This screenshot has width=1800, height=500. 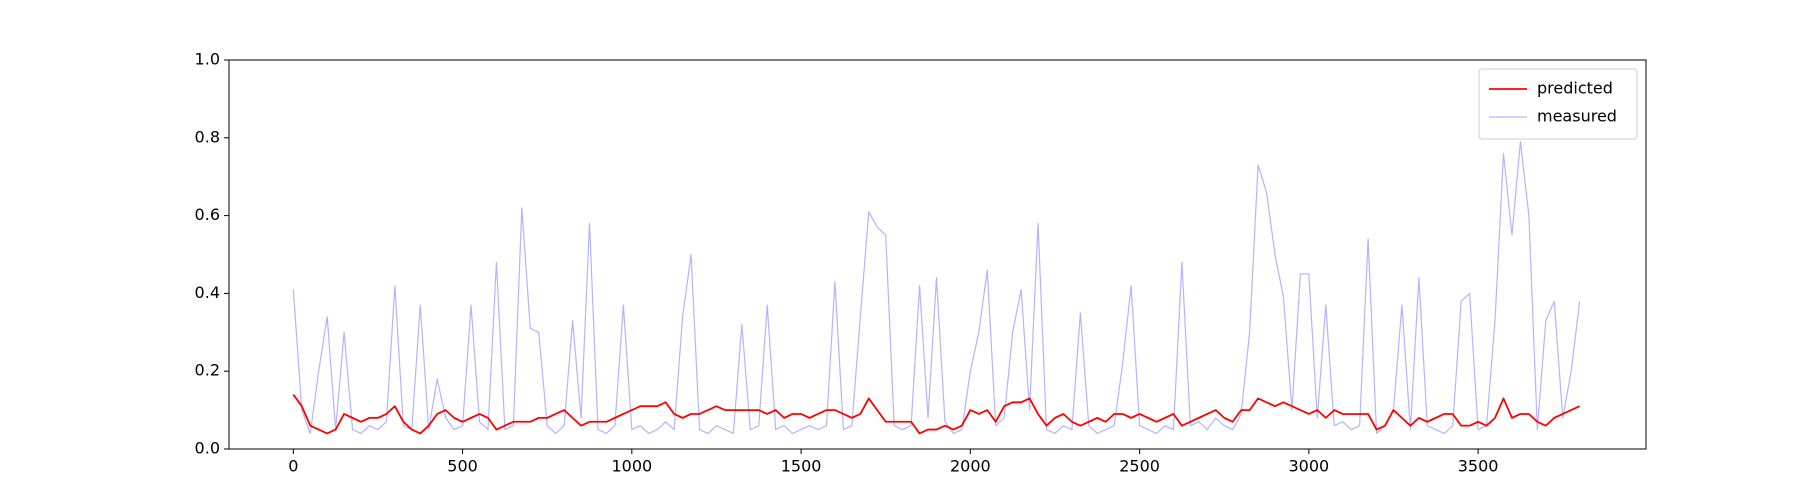 What do you see at coordinates (293, 466) in the screenshot?
I see `x-tick-label: 0` at bounding box center [293, 466].